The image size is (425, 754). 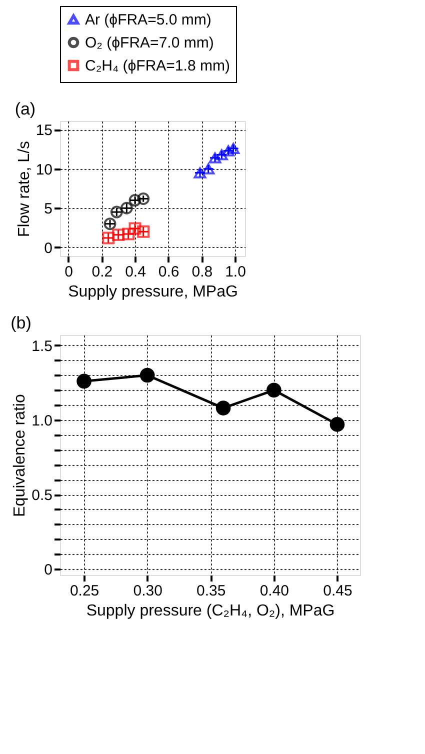 I want to click on x-tick-label: 0.8, so click(x=202, y=272).